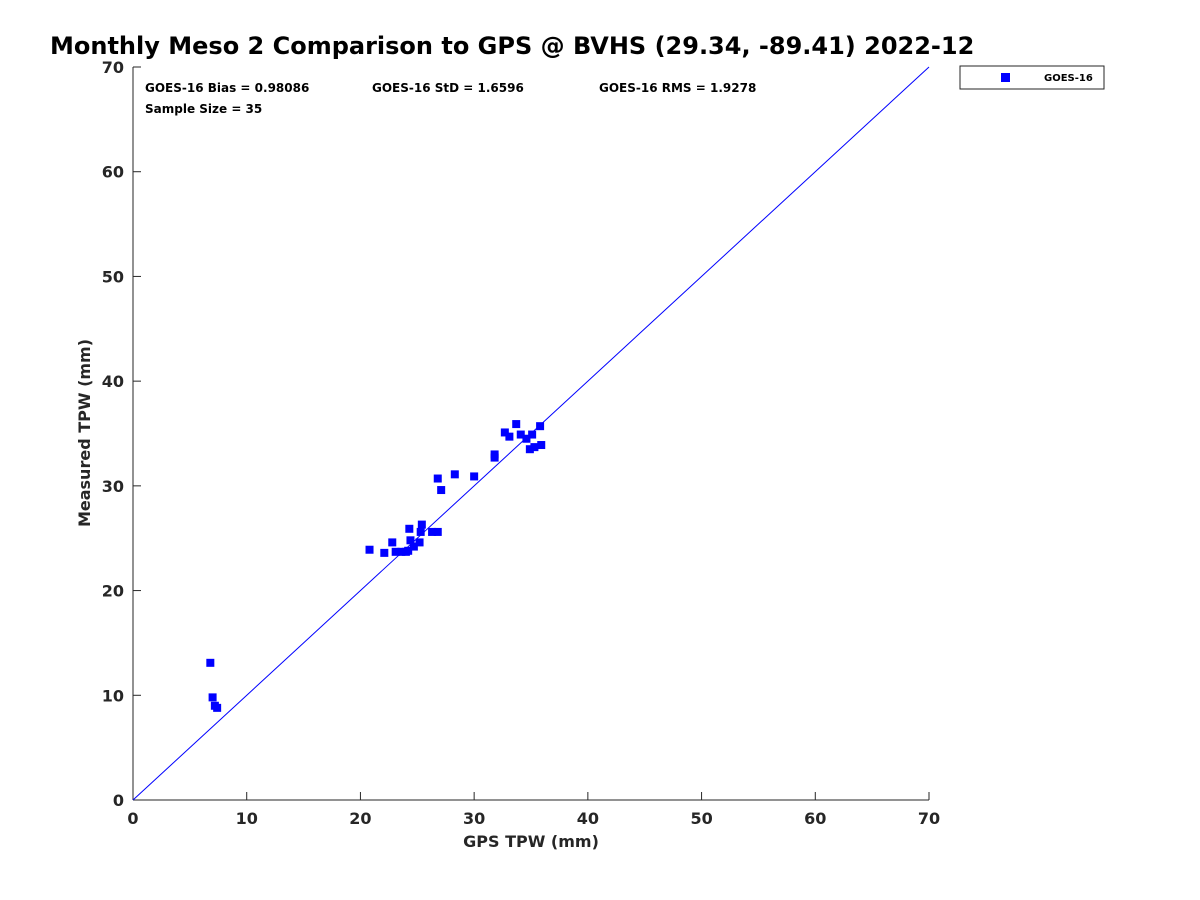 This screenshot has width=1200, height=900. What do you see at coordinates (113, 695) in the screenshot?
I see `y-tick-label: 10` at bounding box center [113, 695].